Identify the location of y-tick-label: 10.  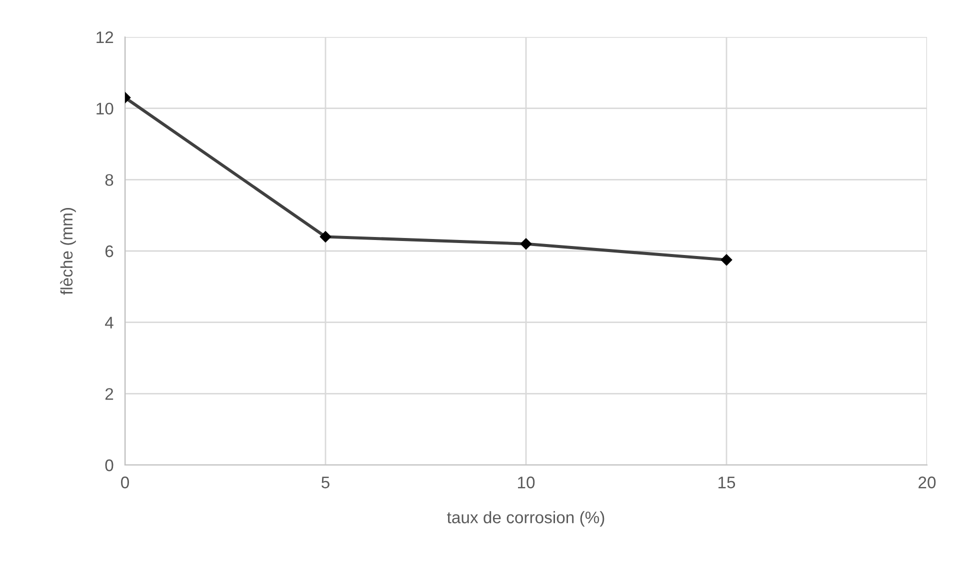
(105, 108).